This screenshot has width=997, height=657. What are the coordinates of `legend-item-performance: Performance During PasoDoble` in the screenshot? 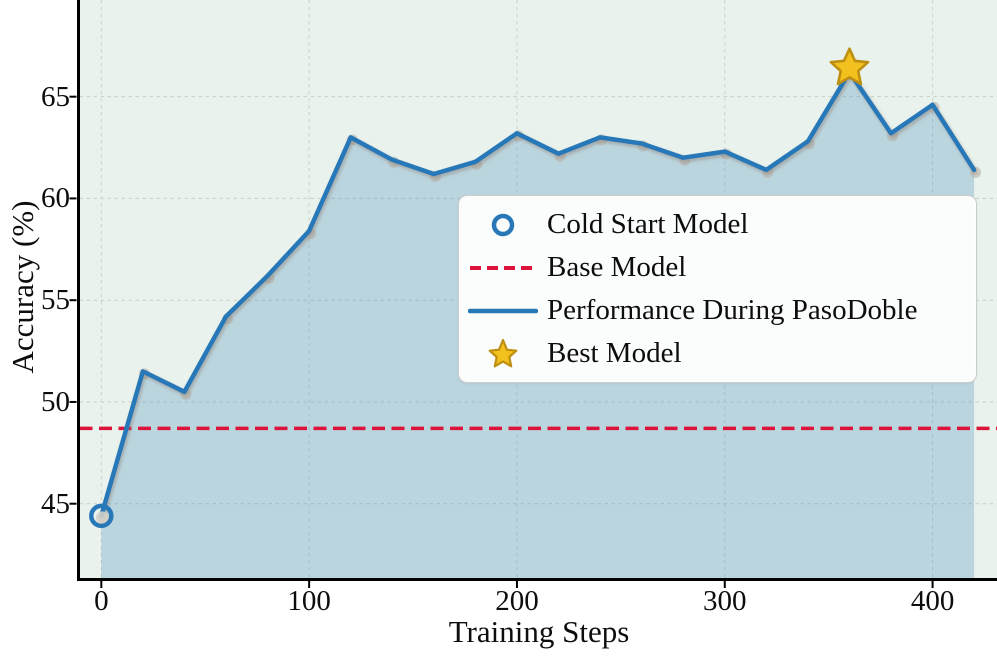 It's located at (717, 311).